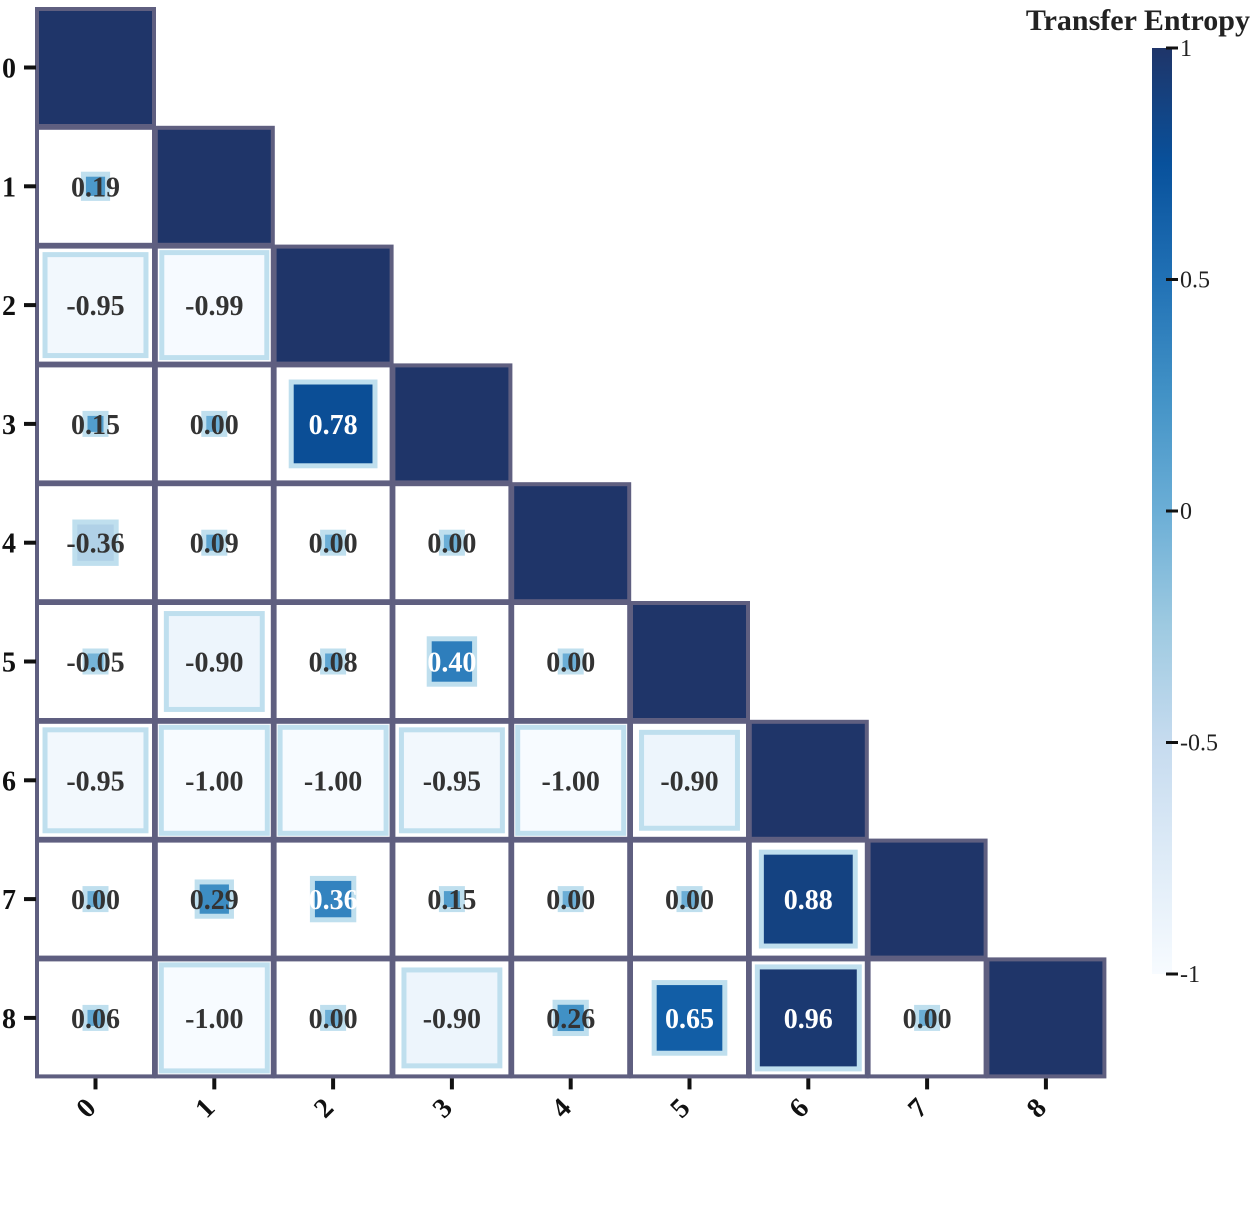  What do you see at coordinates (9, 663) in the screenshot?
I see `y-tick-label: 5` at bounding box center [9, 663].